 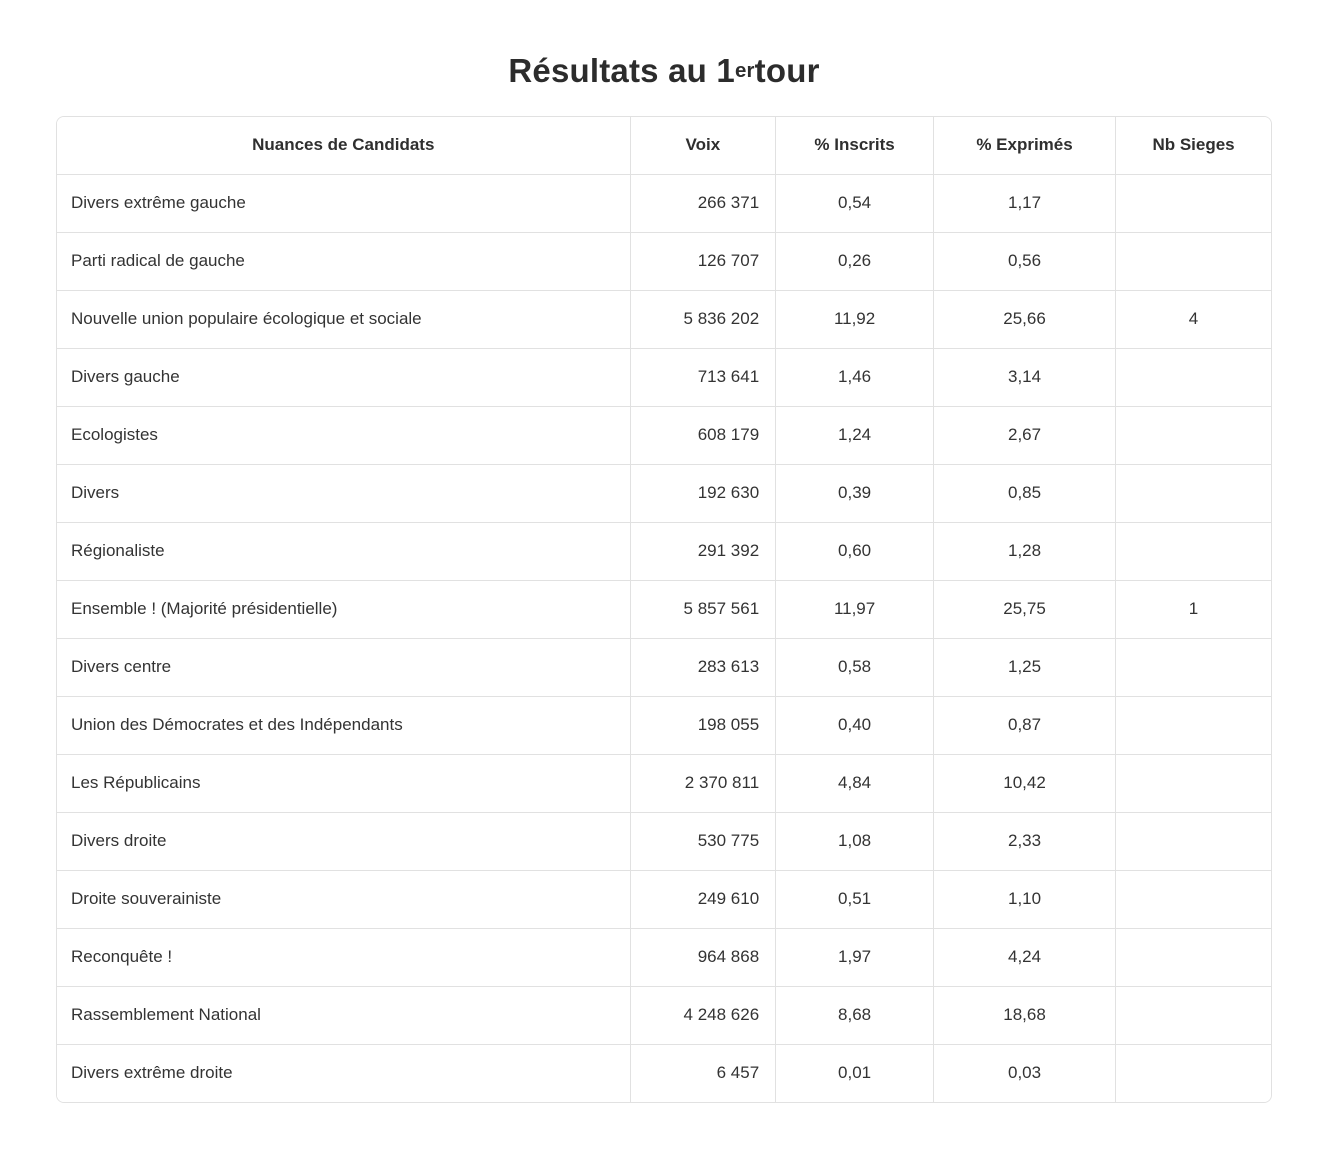 I want to click on column-header-inscrits: % Inscrits, so click(x=854, y=146).